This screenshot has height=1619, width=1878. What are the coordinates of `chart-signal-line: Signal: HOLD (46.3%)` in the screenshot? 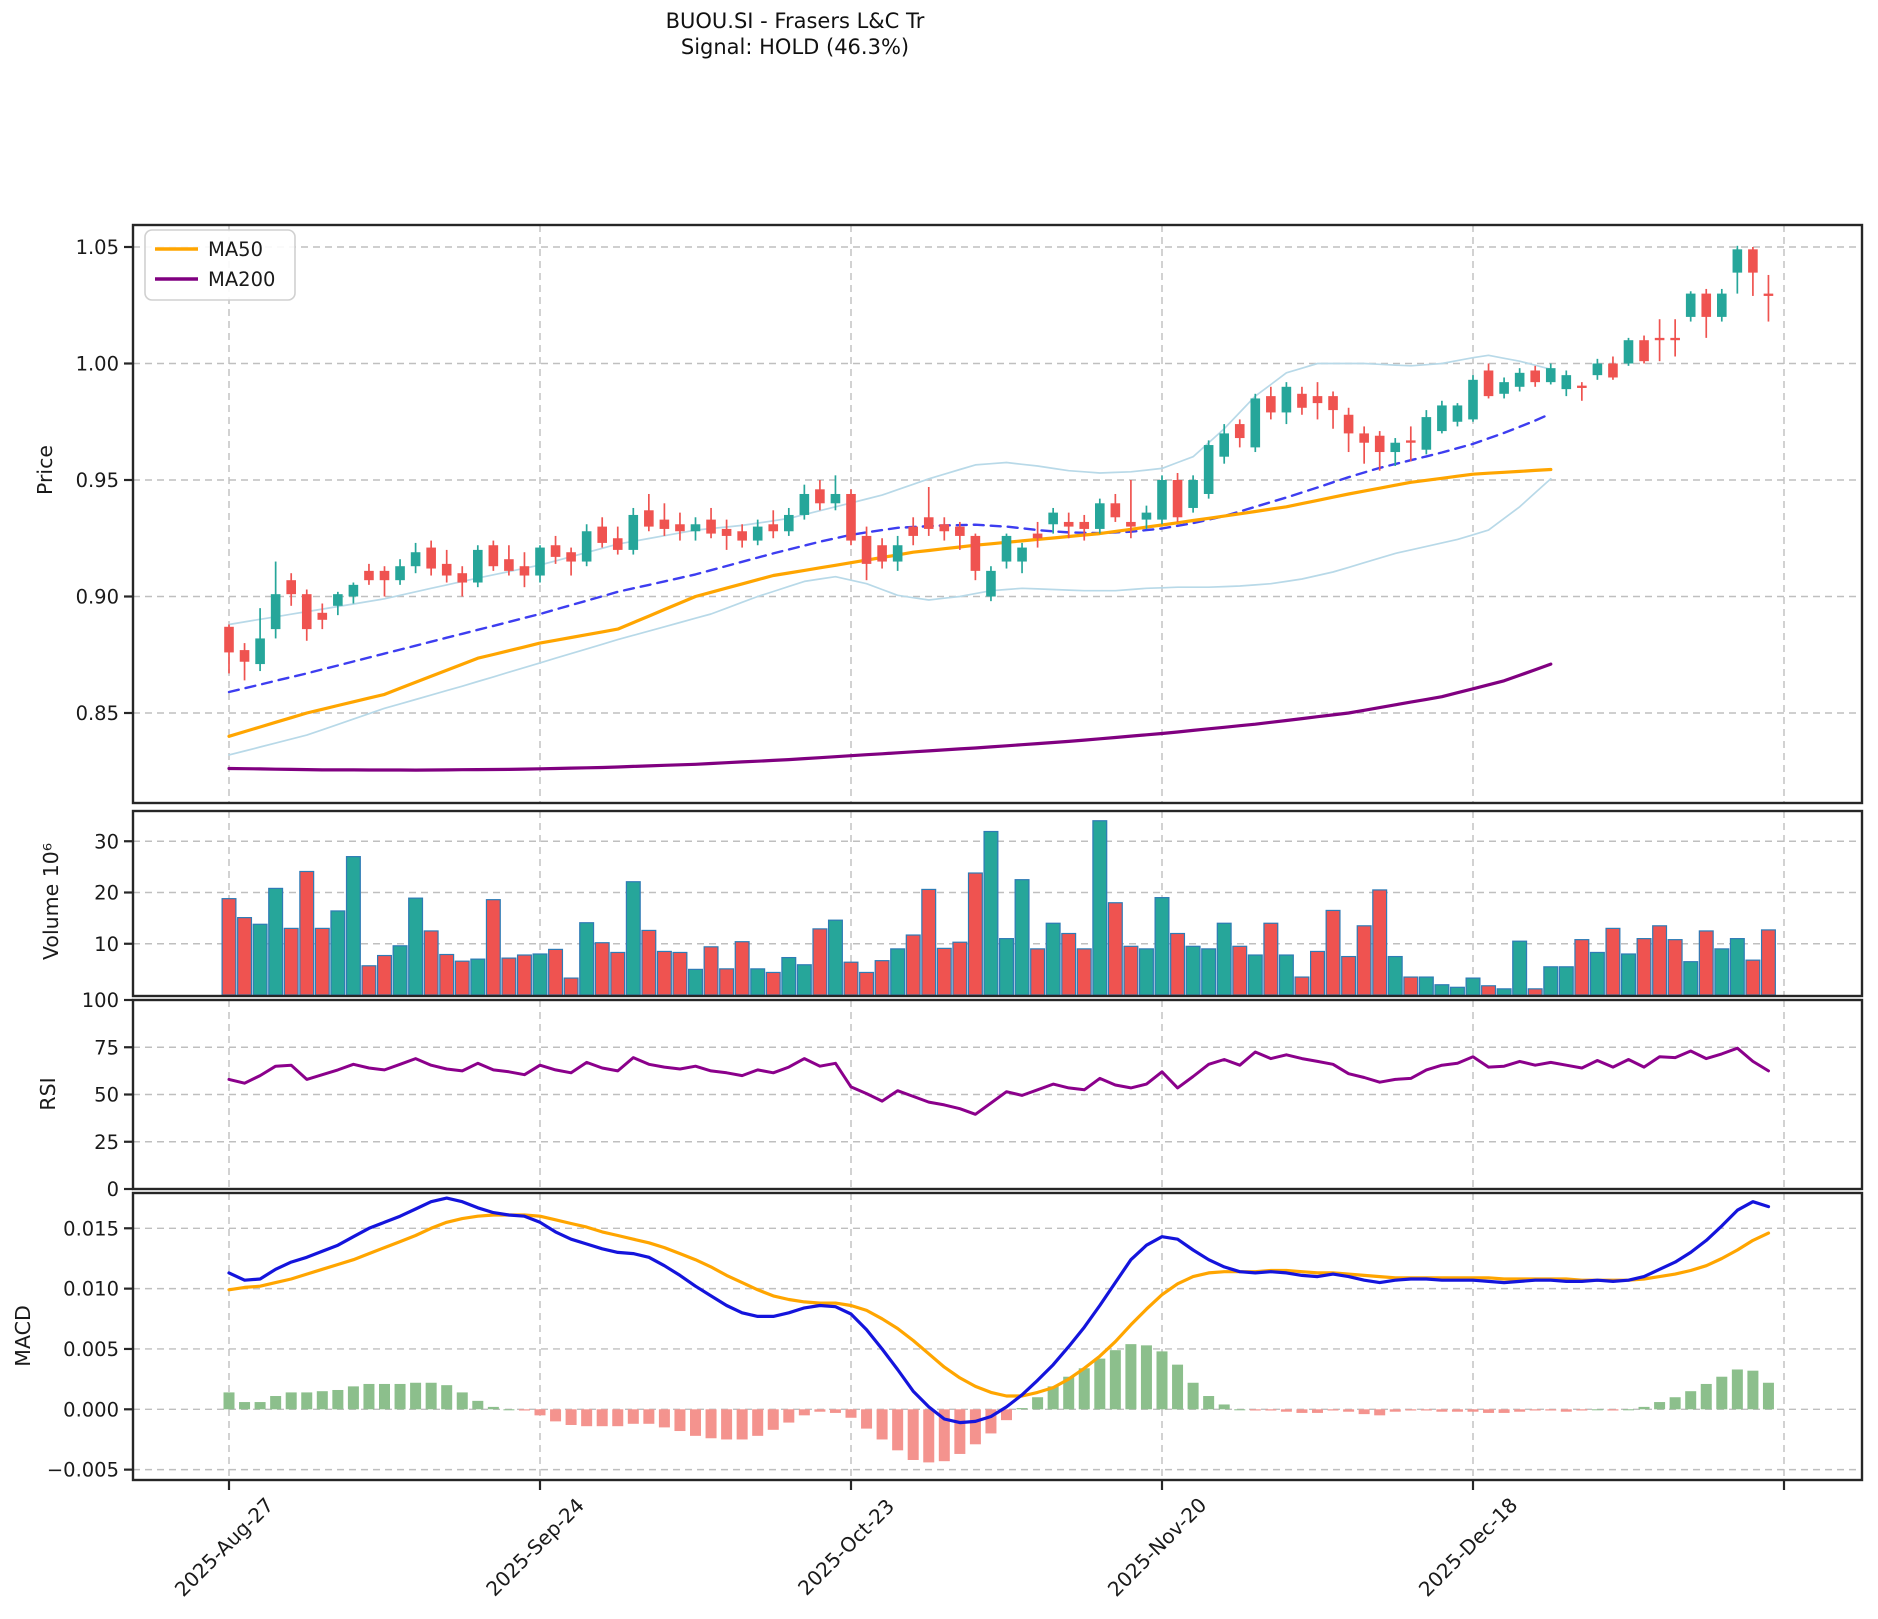 It's located at (795, 47).